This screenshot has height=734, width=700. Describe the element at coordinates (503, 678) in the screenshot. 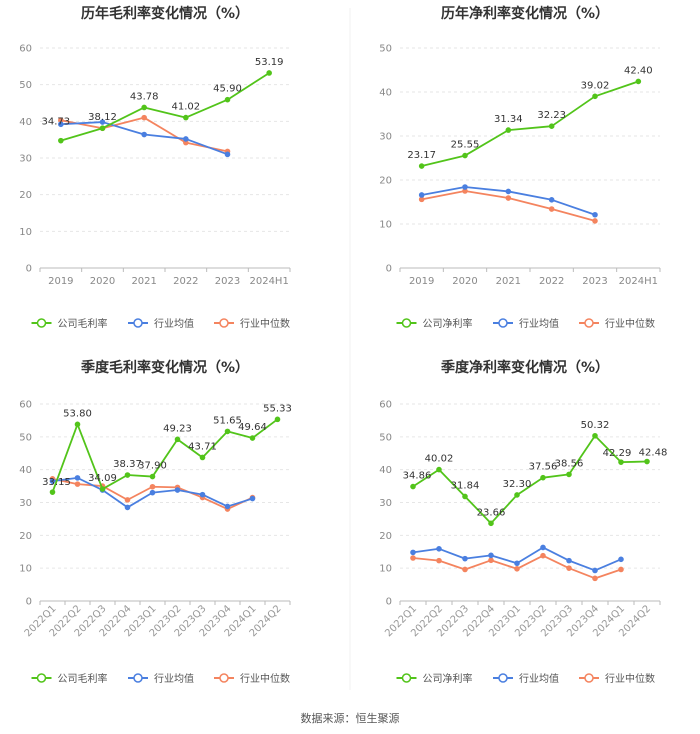

I see `legend-marker-industry_avg` at that location.